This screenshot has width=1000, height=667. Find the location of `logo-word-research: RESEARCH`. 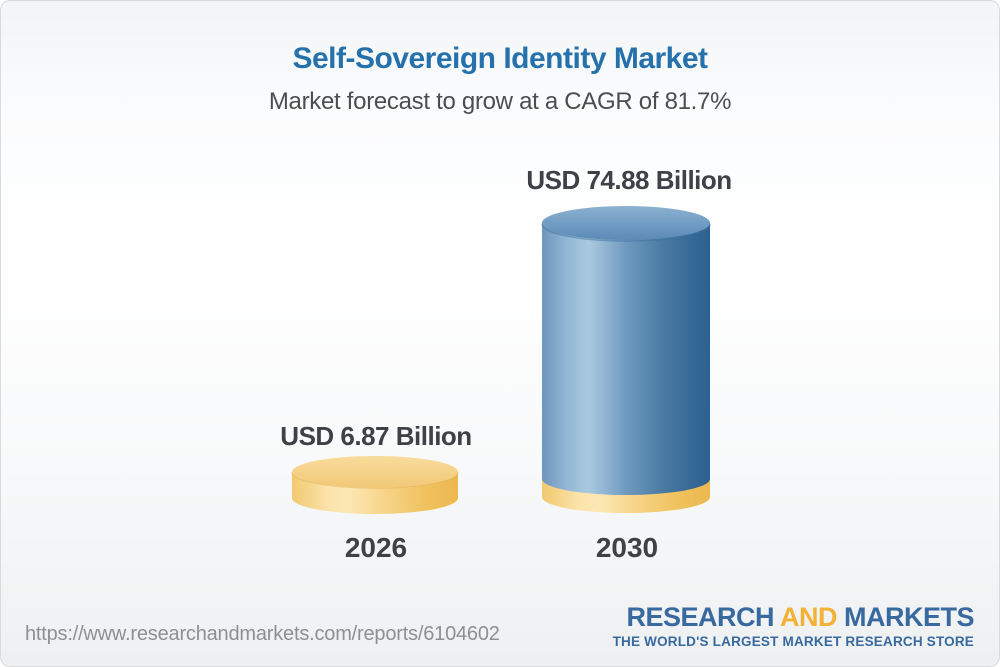

logo-word-research: RESEARCH is located at coordinates (700, 617).